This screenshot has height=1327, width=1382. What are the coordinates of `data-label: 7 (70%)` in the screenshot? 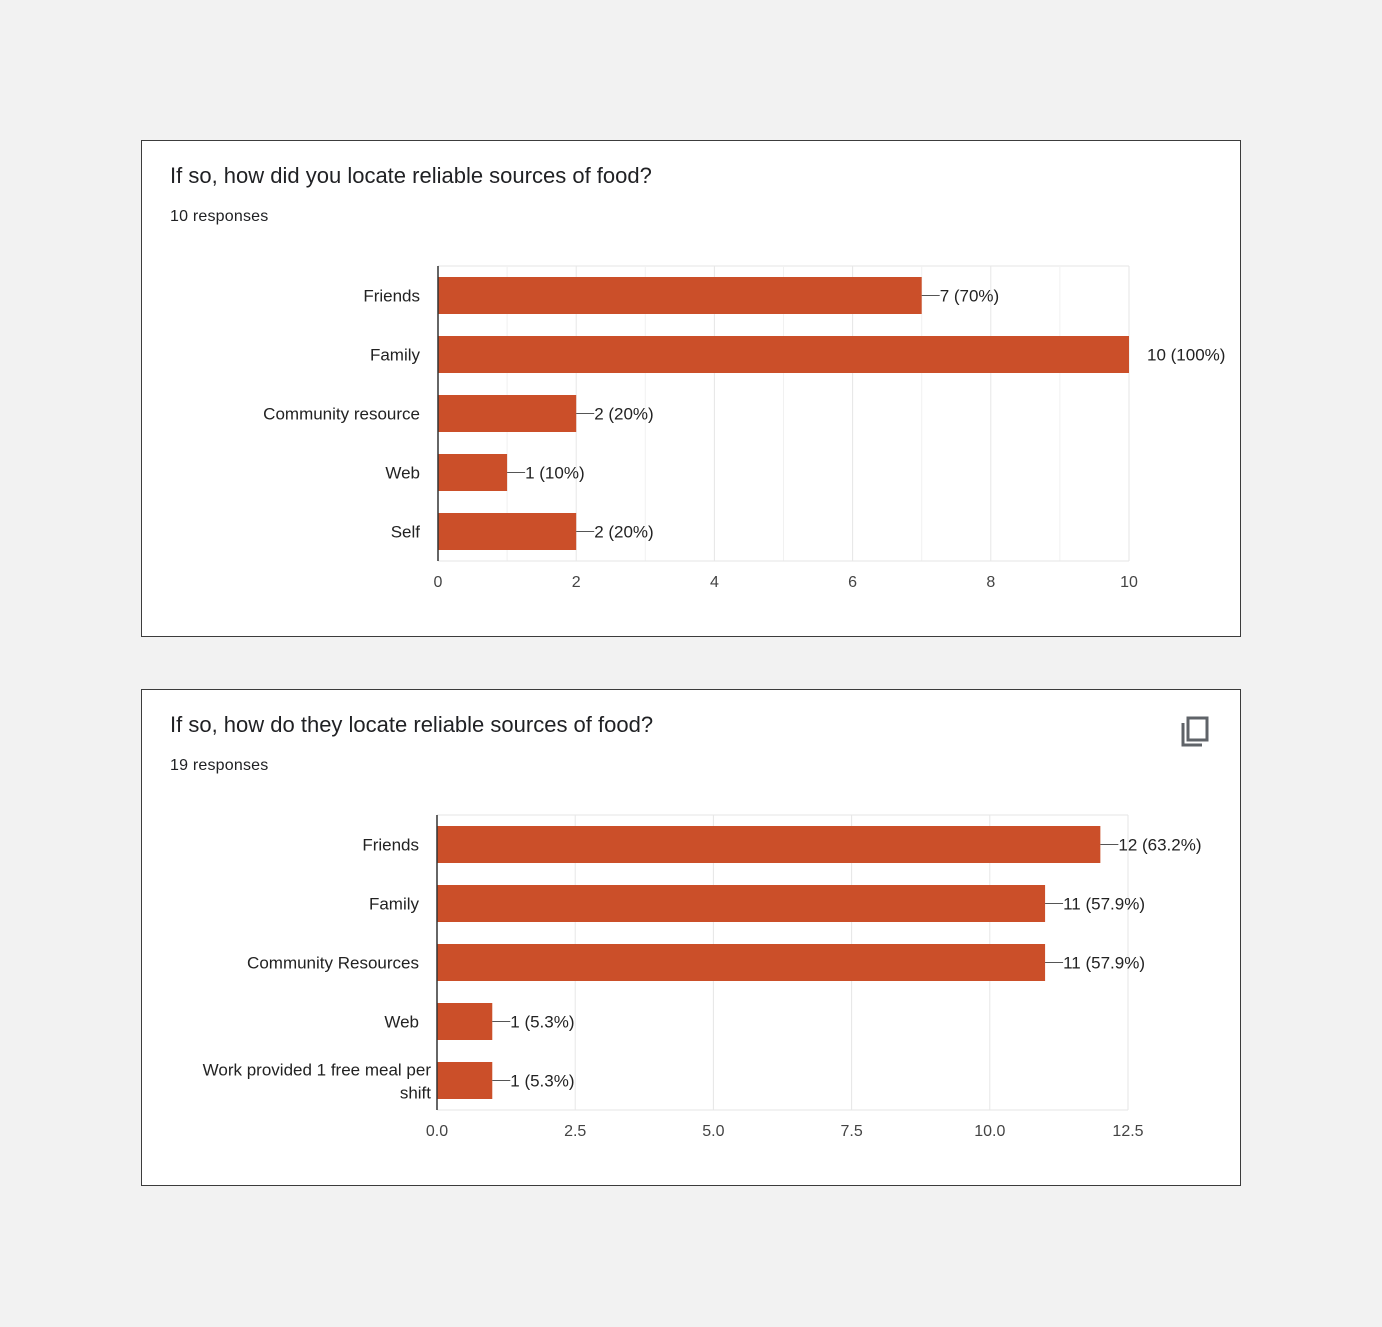 It's located at (970, 296).